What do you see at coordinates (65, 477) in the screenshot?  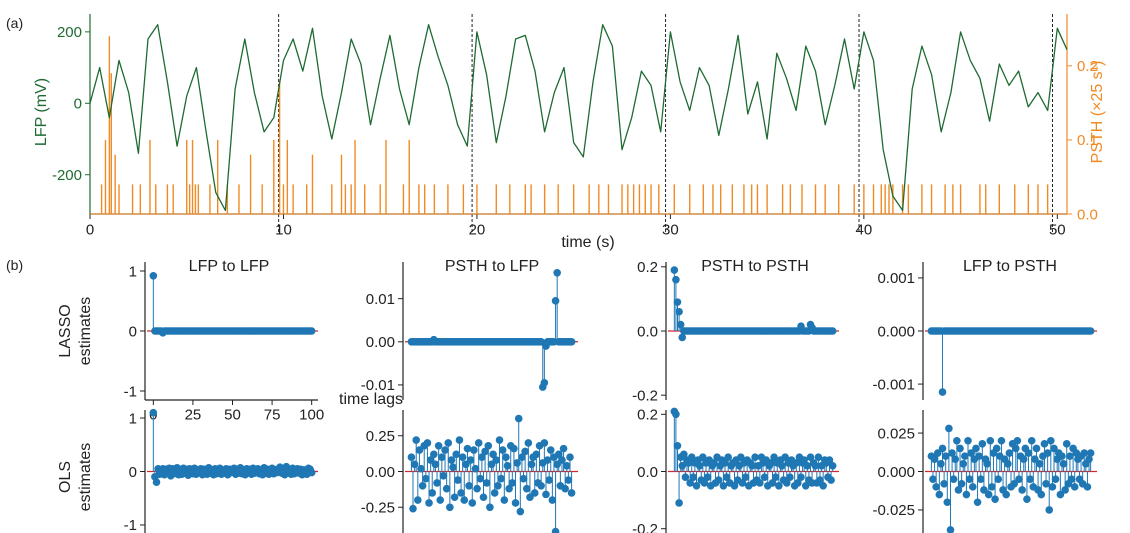 I see `ols-row-label-1: OLS` at bounding box center [65, 477].